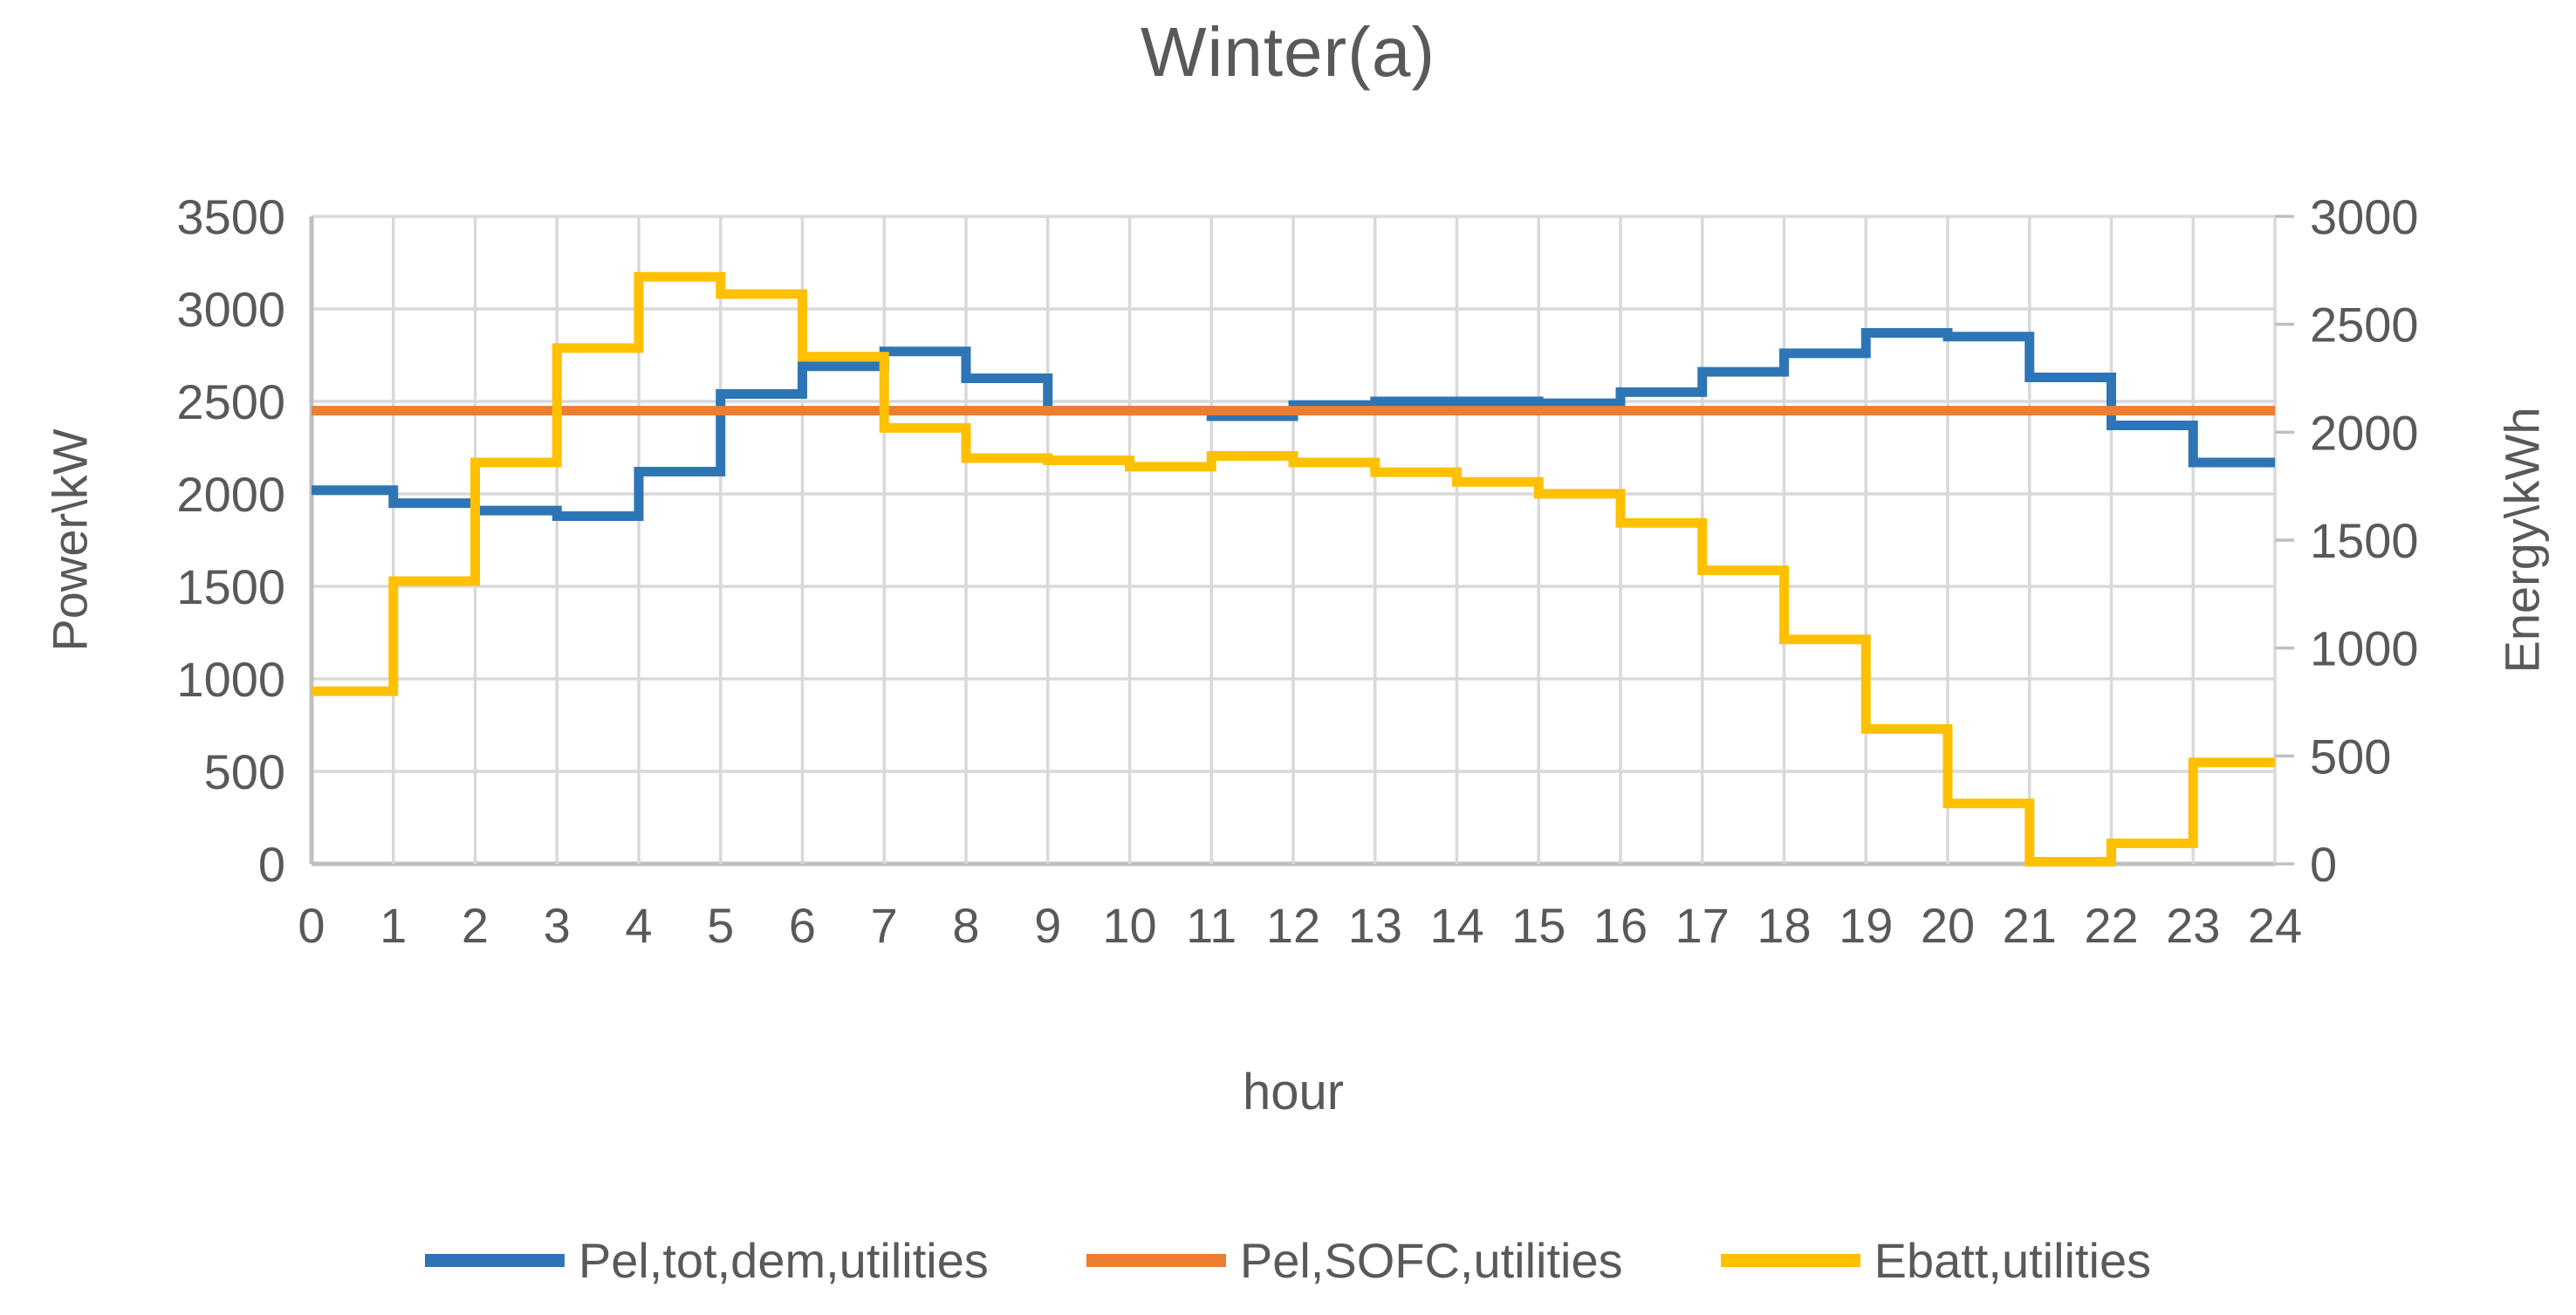 The image size is (2576, 1315). What do you see at coordinates (393, 926) in the screenshot?
I see `x-axis-tick-label: 1` at bounding box center [393, 926].